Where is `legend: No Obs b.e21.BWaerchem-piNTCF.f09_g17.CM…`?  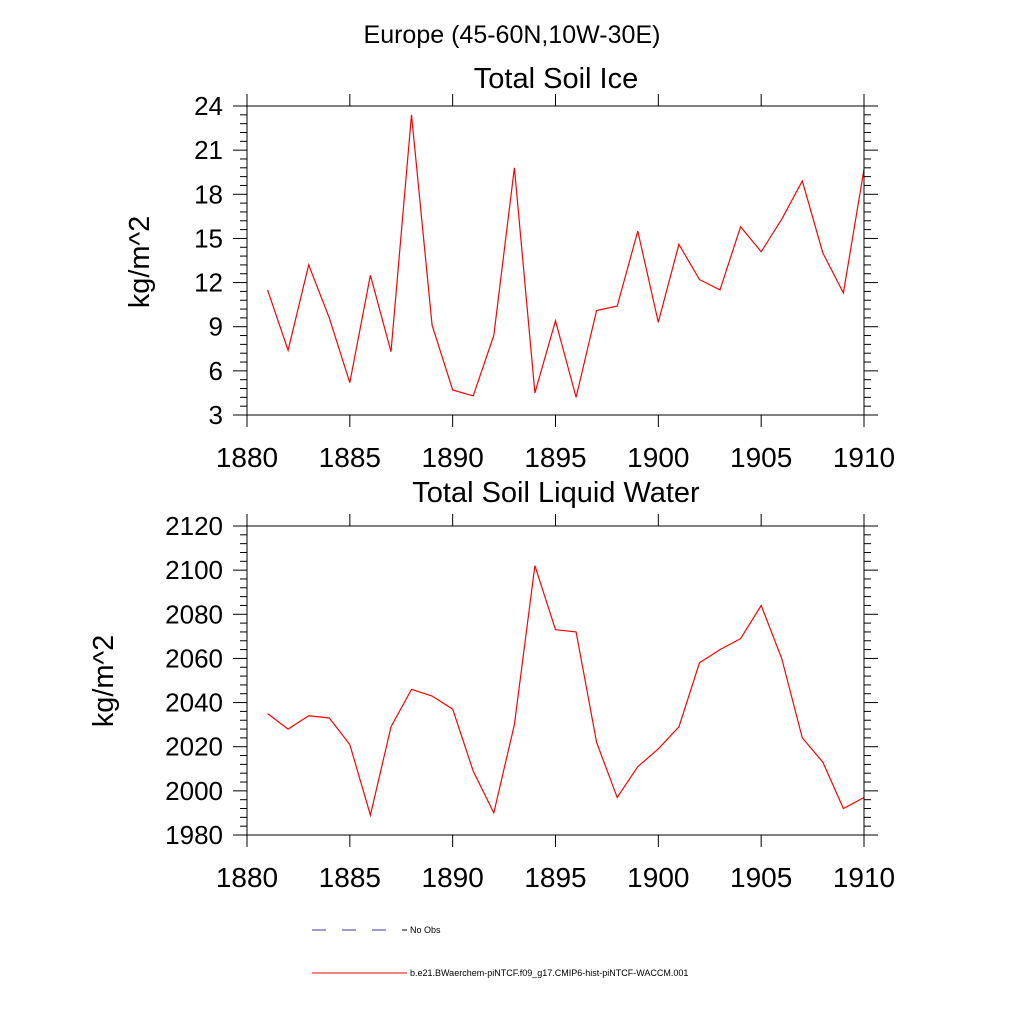
legend: No Obs b.e21.BWaerchem-piNTCF.f09_g17.CM… is located at coordinates (500, 951).